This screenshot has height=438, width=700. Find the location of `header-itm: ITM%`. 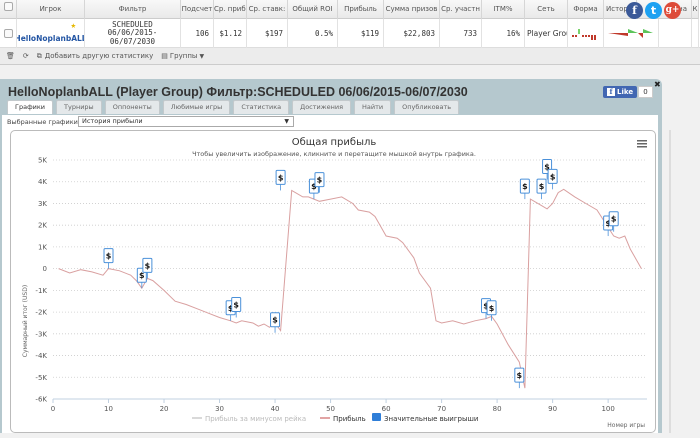

header-itm: ITM% is located at coordinates (503, 9).